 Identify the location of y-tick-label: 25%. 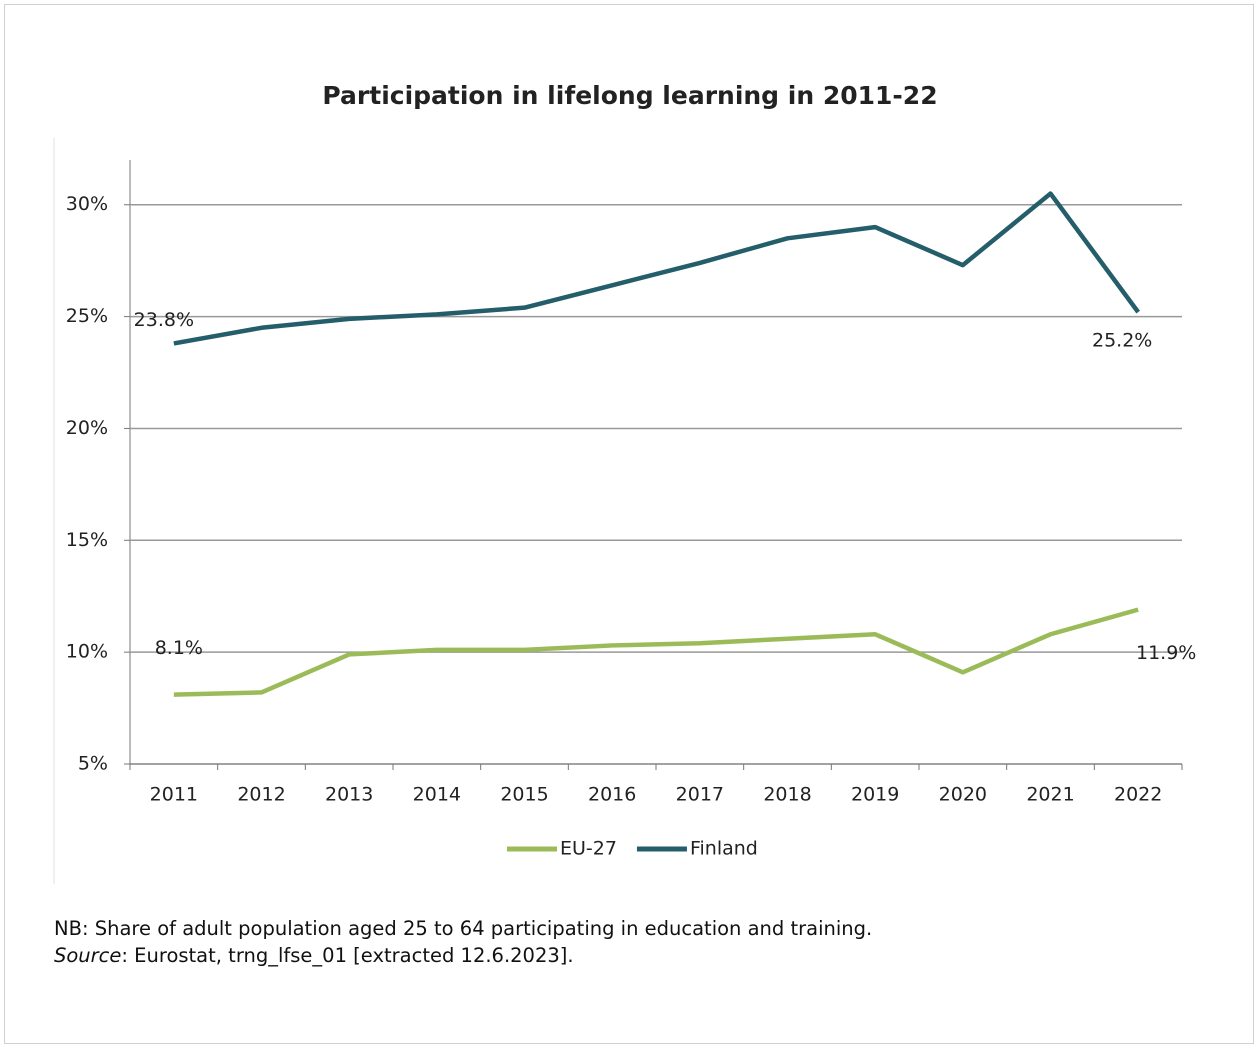
(87, 316).